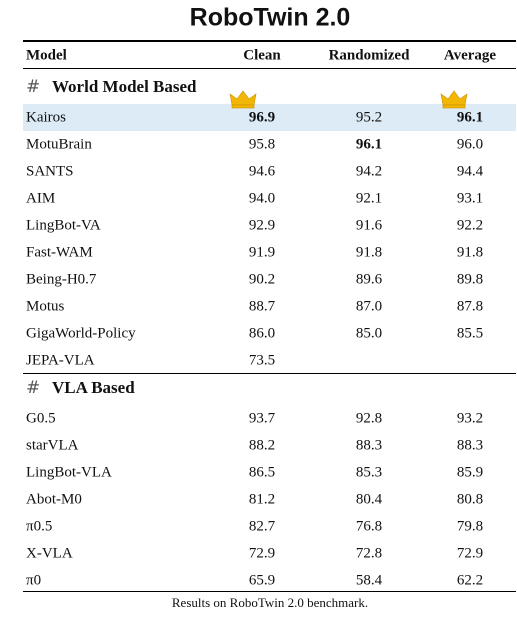 This screenshot has width=517, height=617. Describe the element at coordinates (59, 252) in the screenshot. I see `model-name: Fast-WAM` at that location.